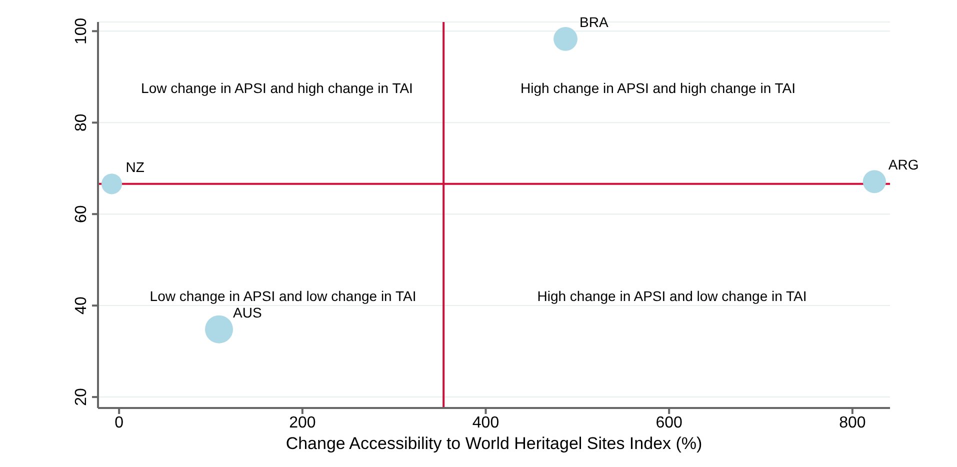 The width and height of the screenshot is (957, 467). Describe the element at coordinates (81, 397) in the screenshot. I see `y-tick-label: 20` at that location.